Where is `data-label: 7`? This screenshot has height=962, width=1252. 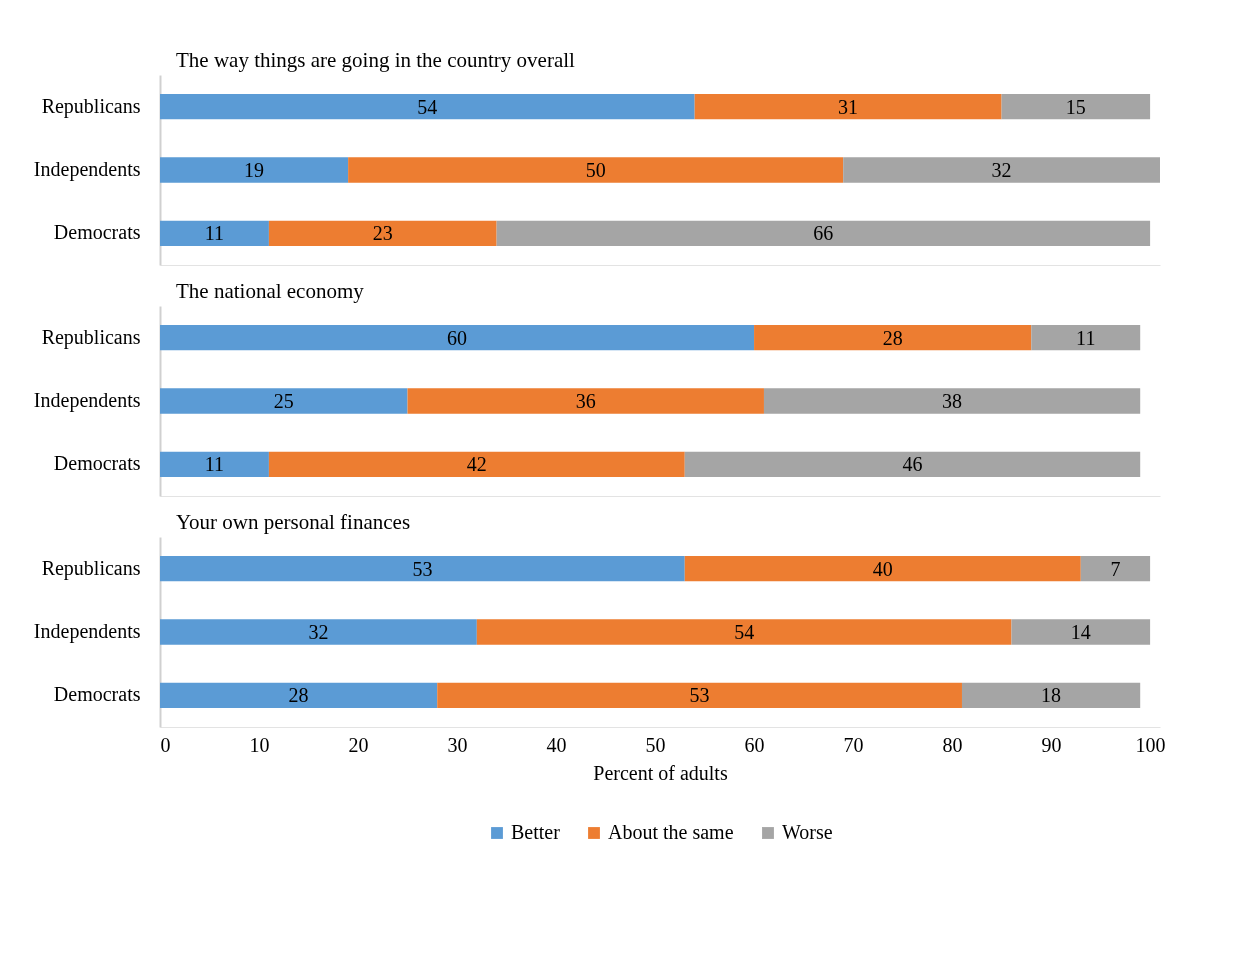 data-label: 7 is located at coordinates (1115, 568).